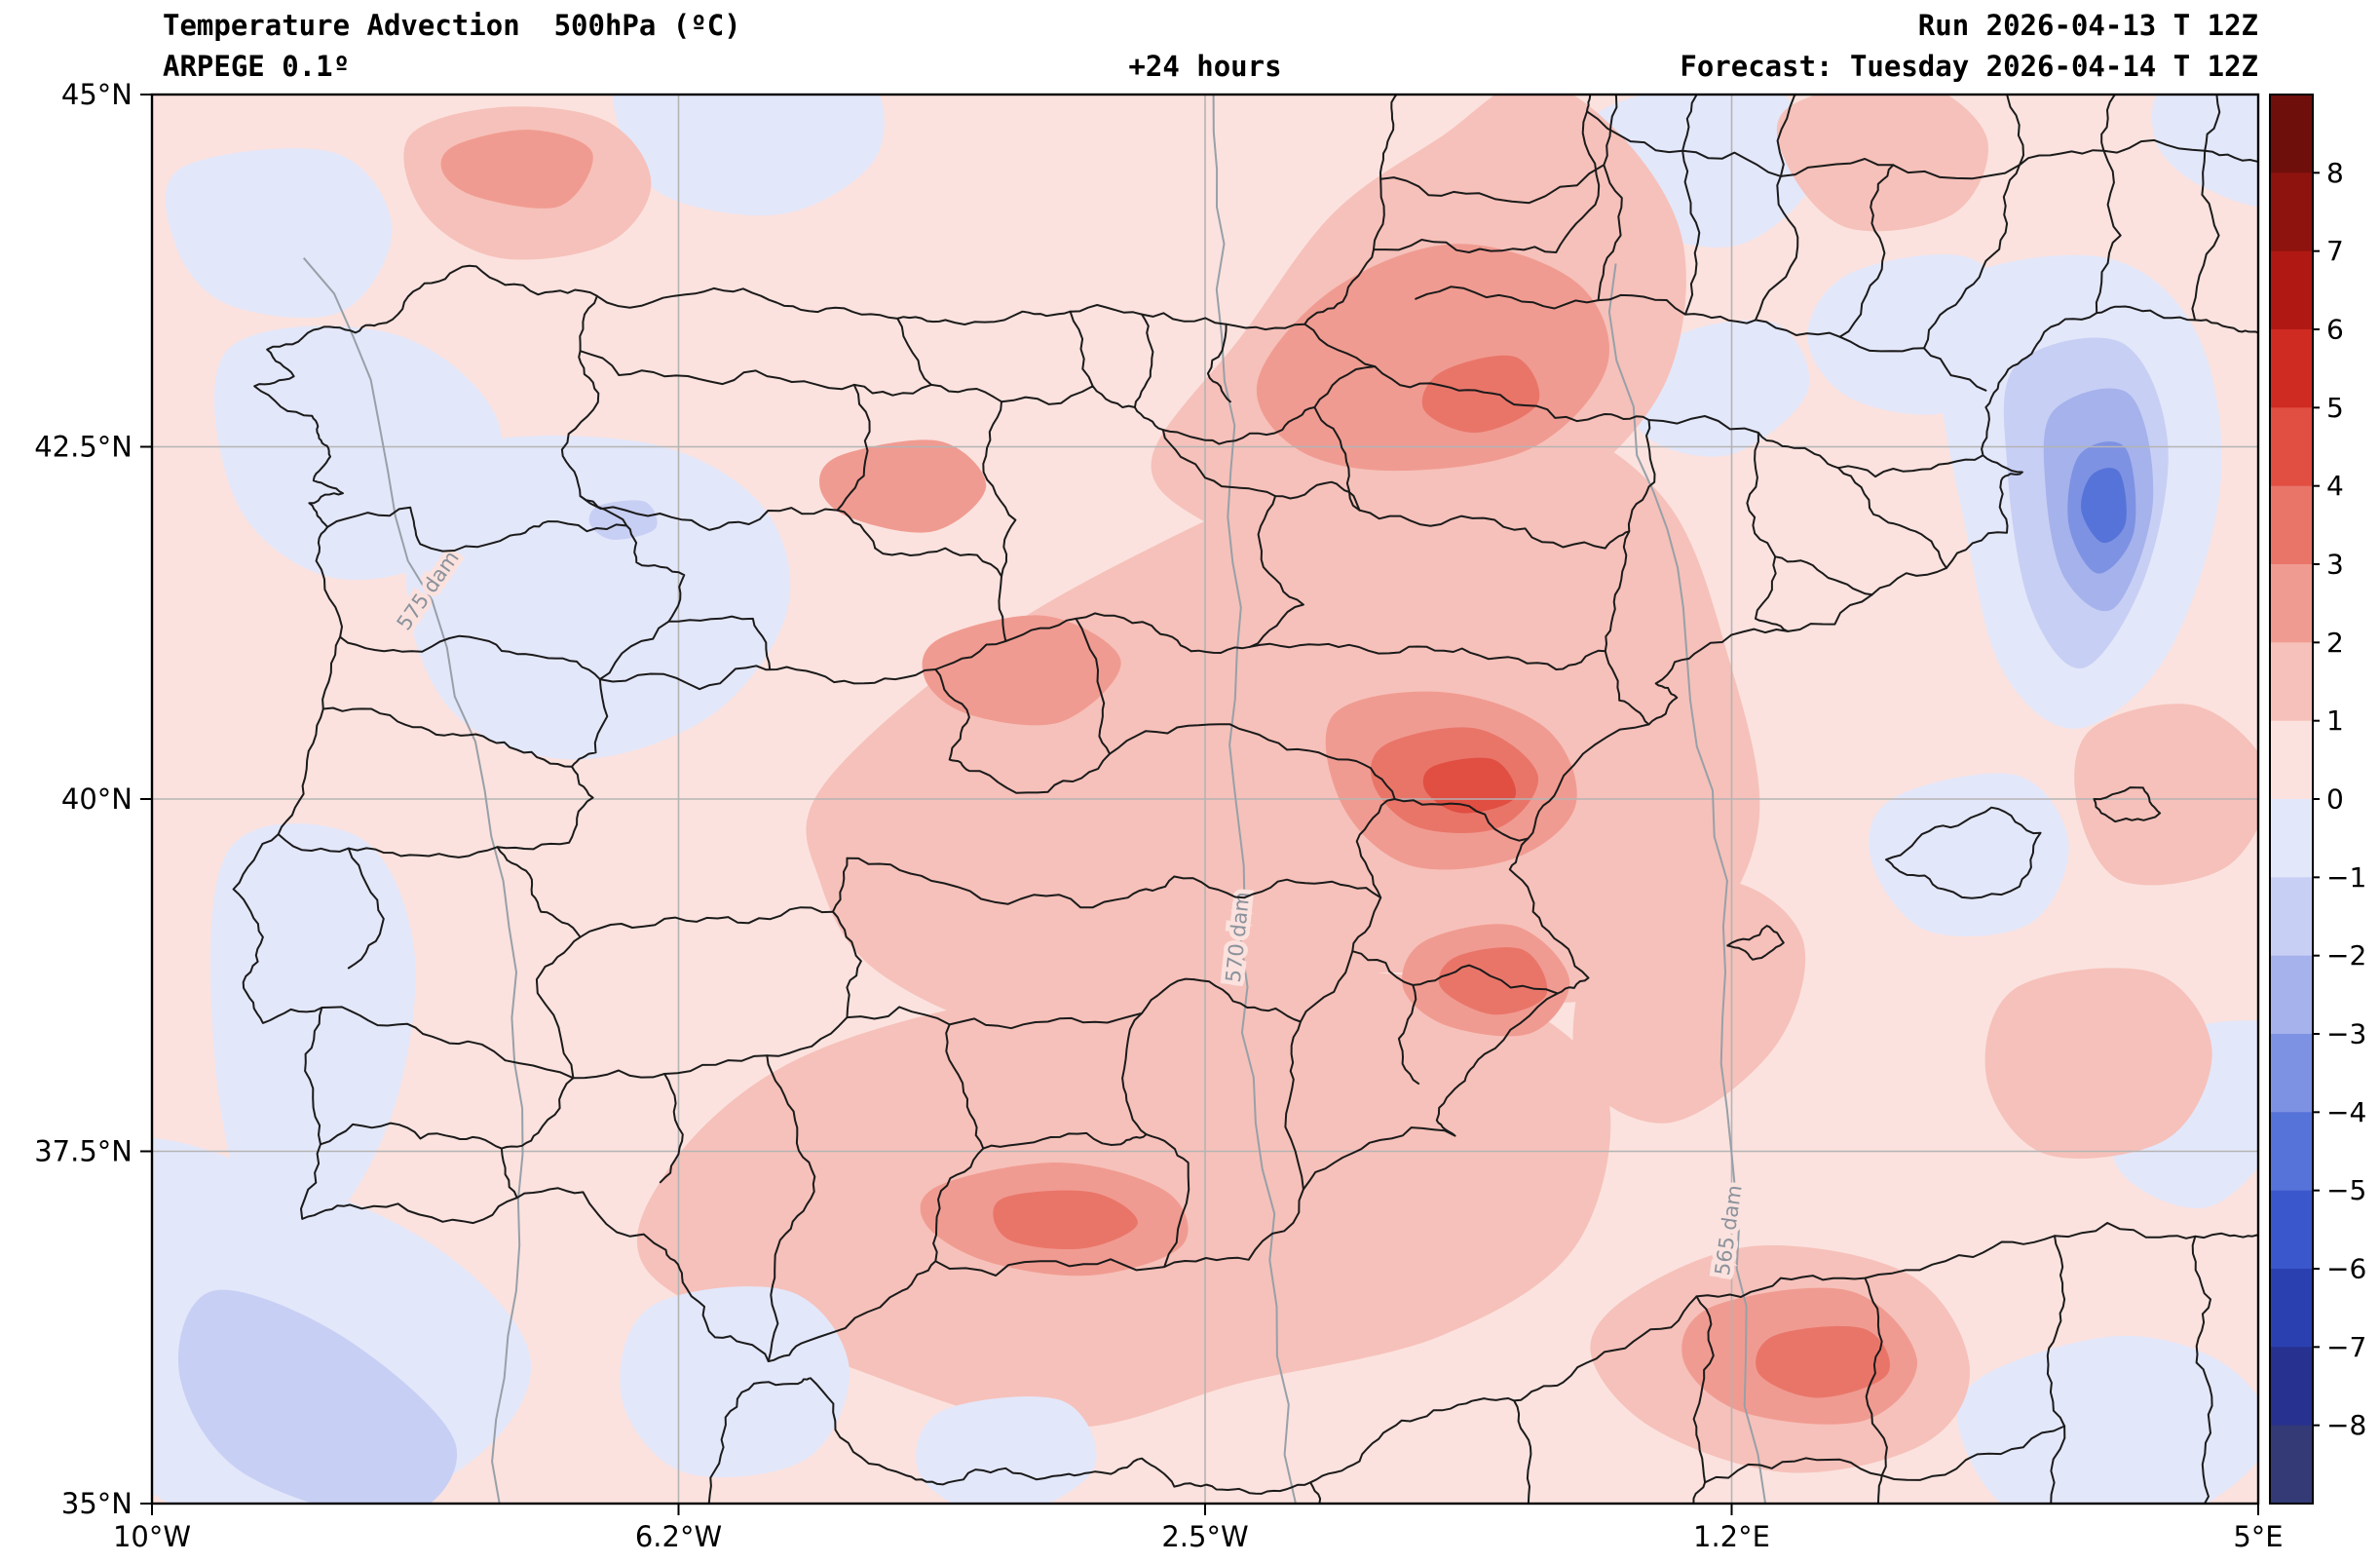  What do you see at coordinates (1204, 1536) in the screenshot?
I see `lon-tick-label: 2.5°W` at bounding box center [1204, 1536].